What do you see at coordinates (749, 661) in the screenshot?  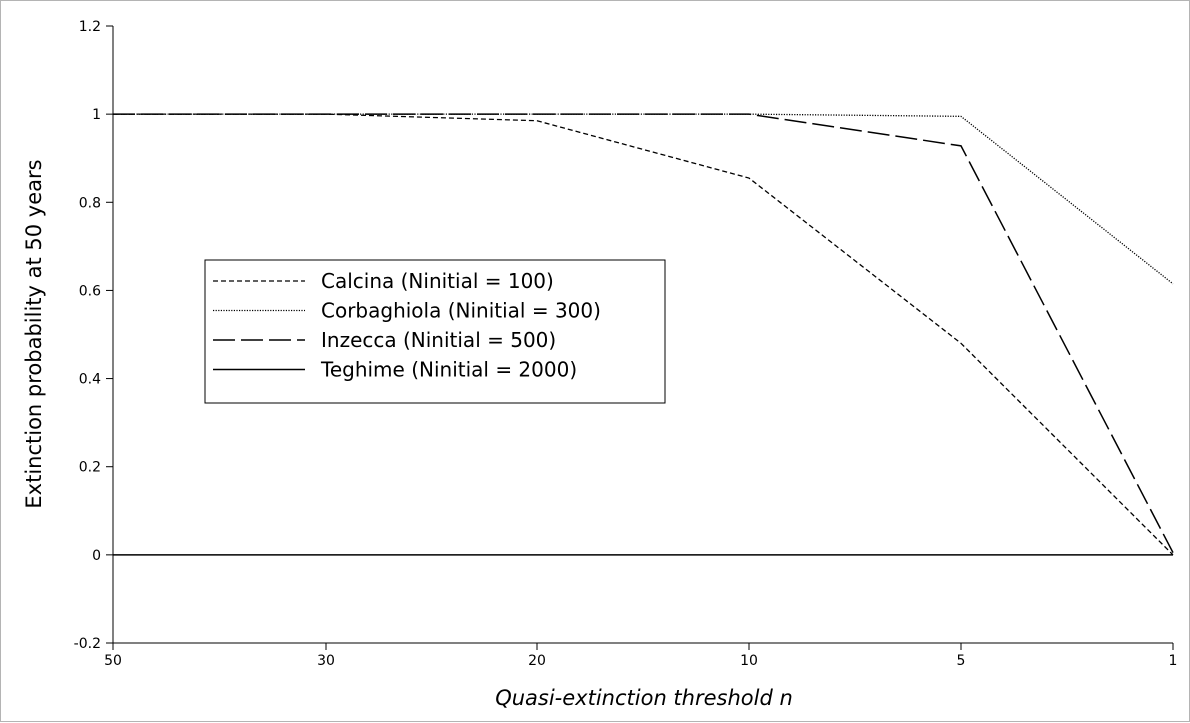 I see `x-tick-label: 10` at bounding box center [749, 661].